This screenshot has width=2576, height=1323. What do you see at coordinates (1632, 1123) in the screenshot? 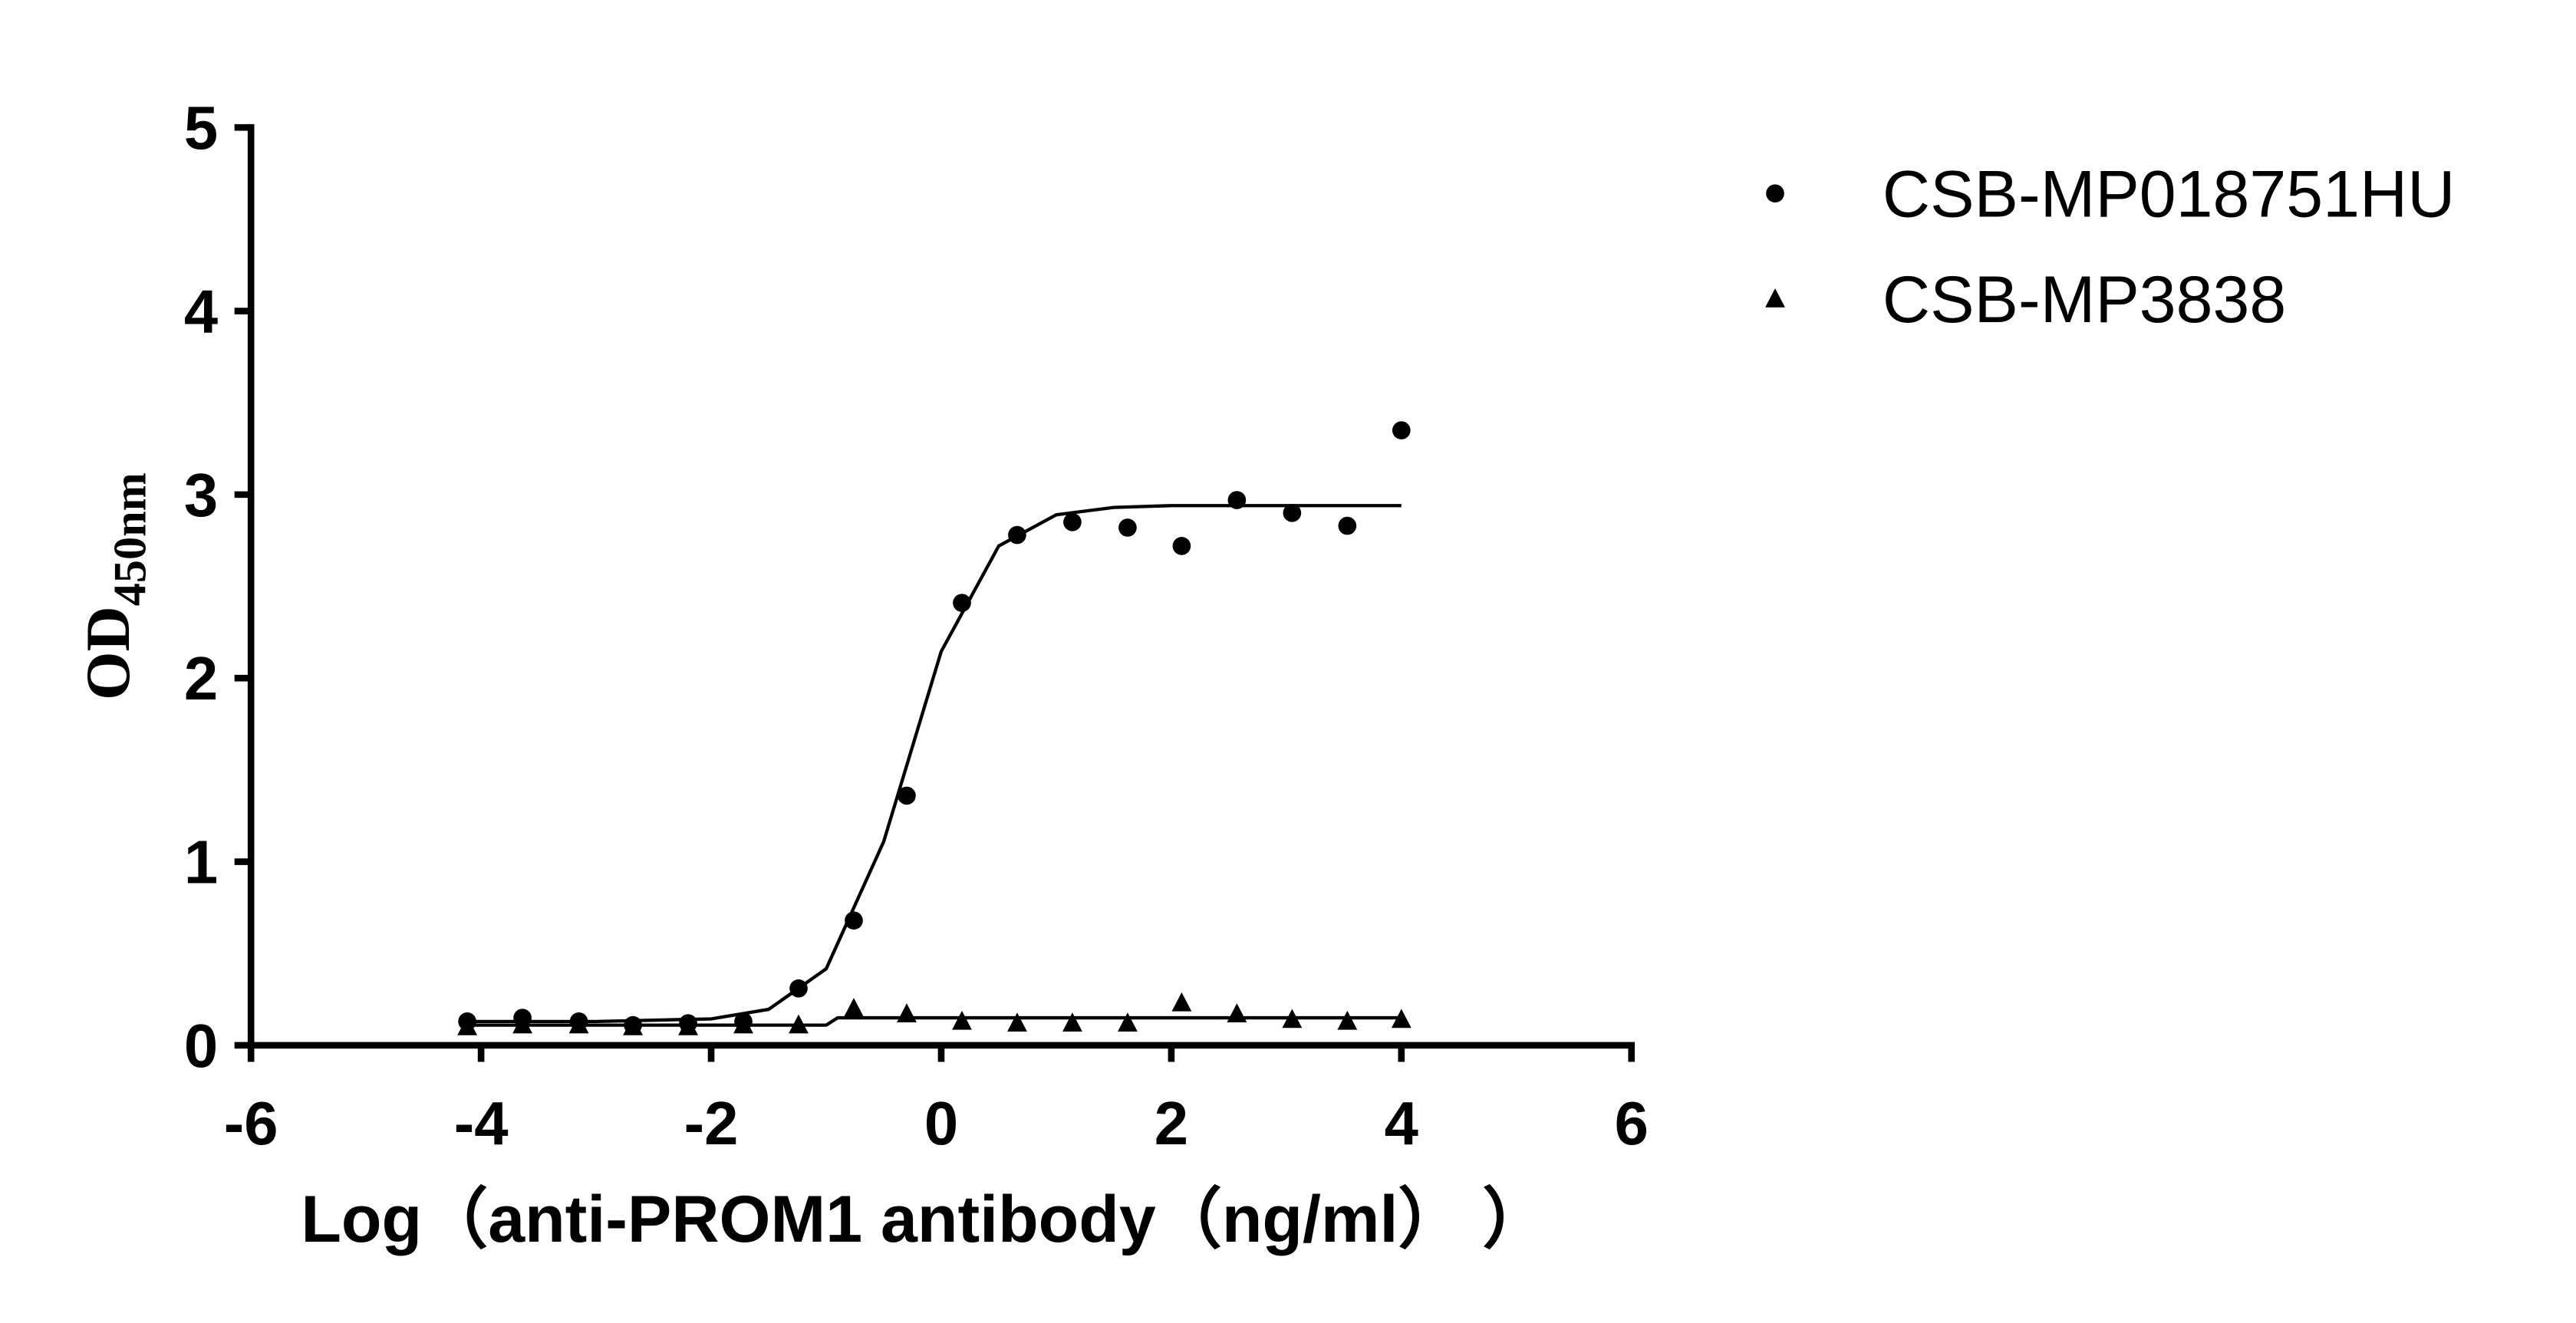
I see `x-tick-label: 6` at bounding box center [1632, 1123].